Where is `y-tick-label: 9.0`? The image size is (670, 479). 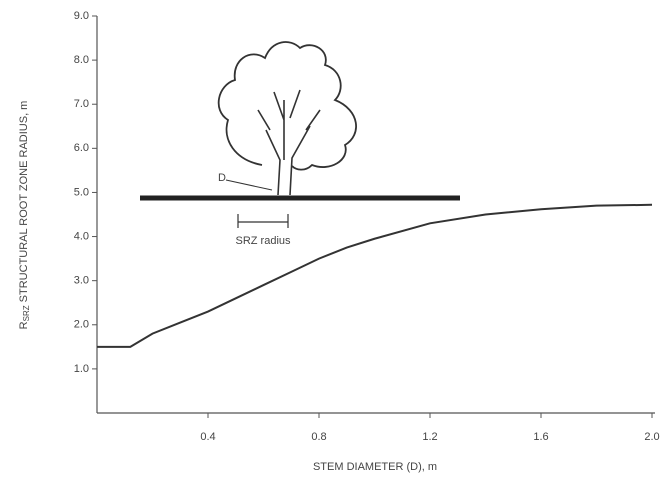
y-tick-label: 9.0 is located at coordinates (81, 16).